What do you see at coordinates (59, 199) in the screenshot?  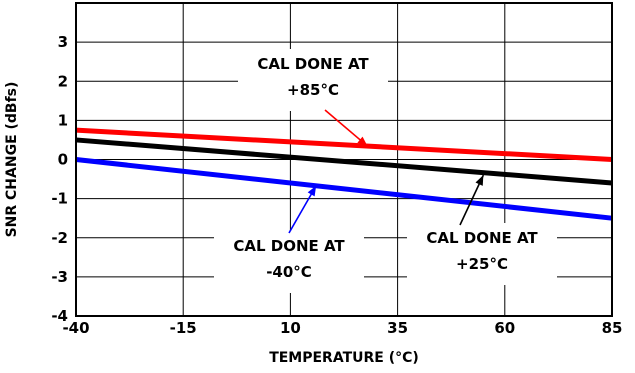 I see `y-tick-label: -1` at bounding box center [59, 199].